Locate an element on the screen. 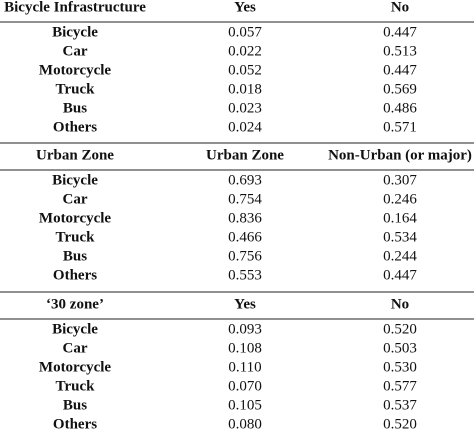 The width and height of the screenshot is (474, 435). cell: 0.486 is located at coordinates (400, 108).